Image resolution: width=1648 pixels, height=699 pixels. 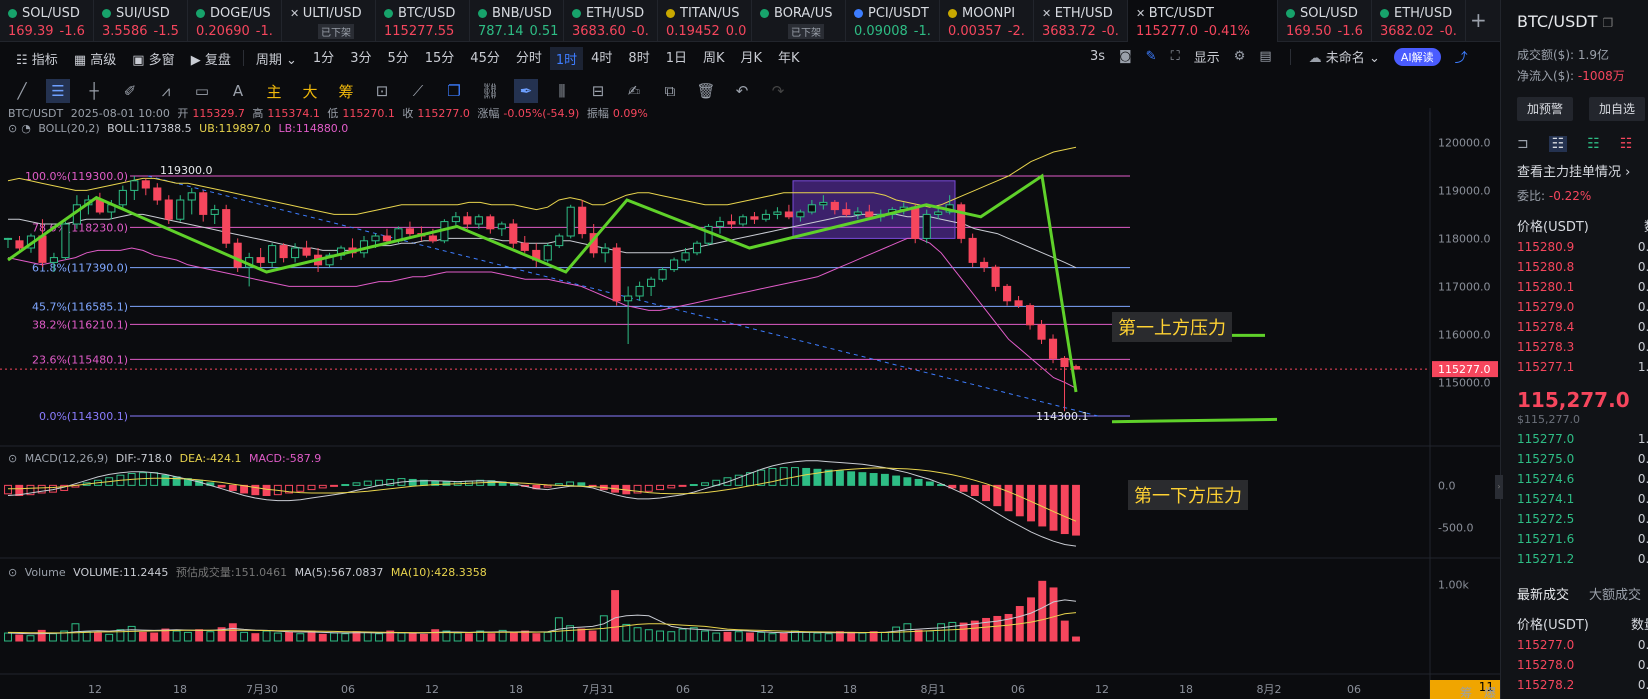 What do you see at coordinates (1098, 56) in the screenshot?
I see `refresh-interval: 3s` at bounding box center [1098, 56].